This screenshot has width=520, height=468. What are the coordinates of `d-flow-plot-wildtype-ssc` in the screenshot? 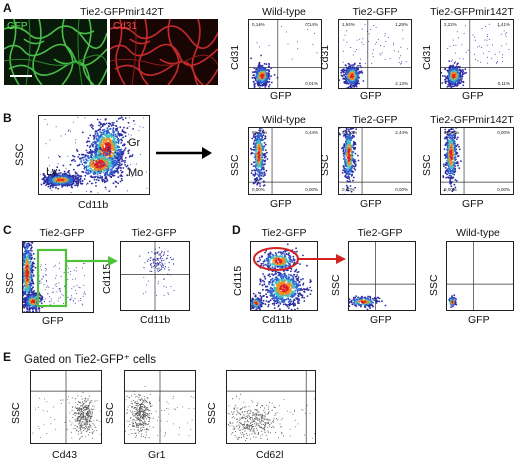 It's located at (480, 276).